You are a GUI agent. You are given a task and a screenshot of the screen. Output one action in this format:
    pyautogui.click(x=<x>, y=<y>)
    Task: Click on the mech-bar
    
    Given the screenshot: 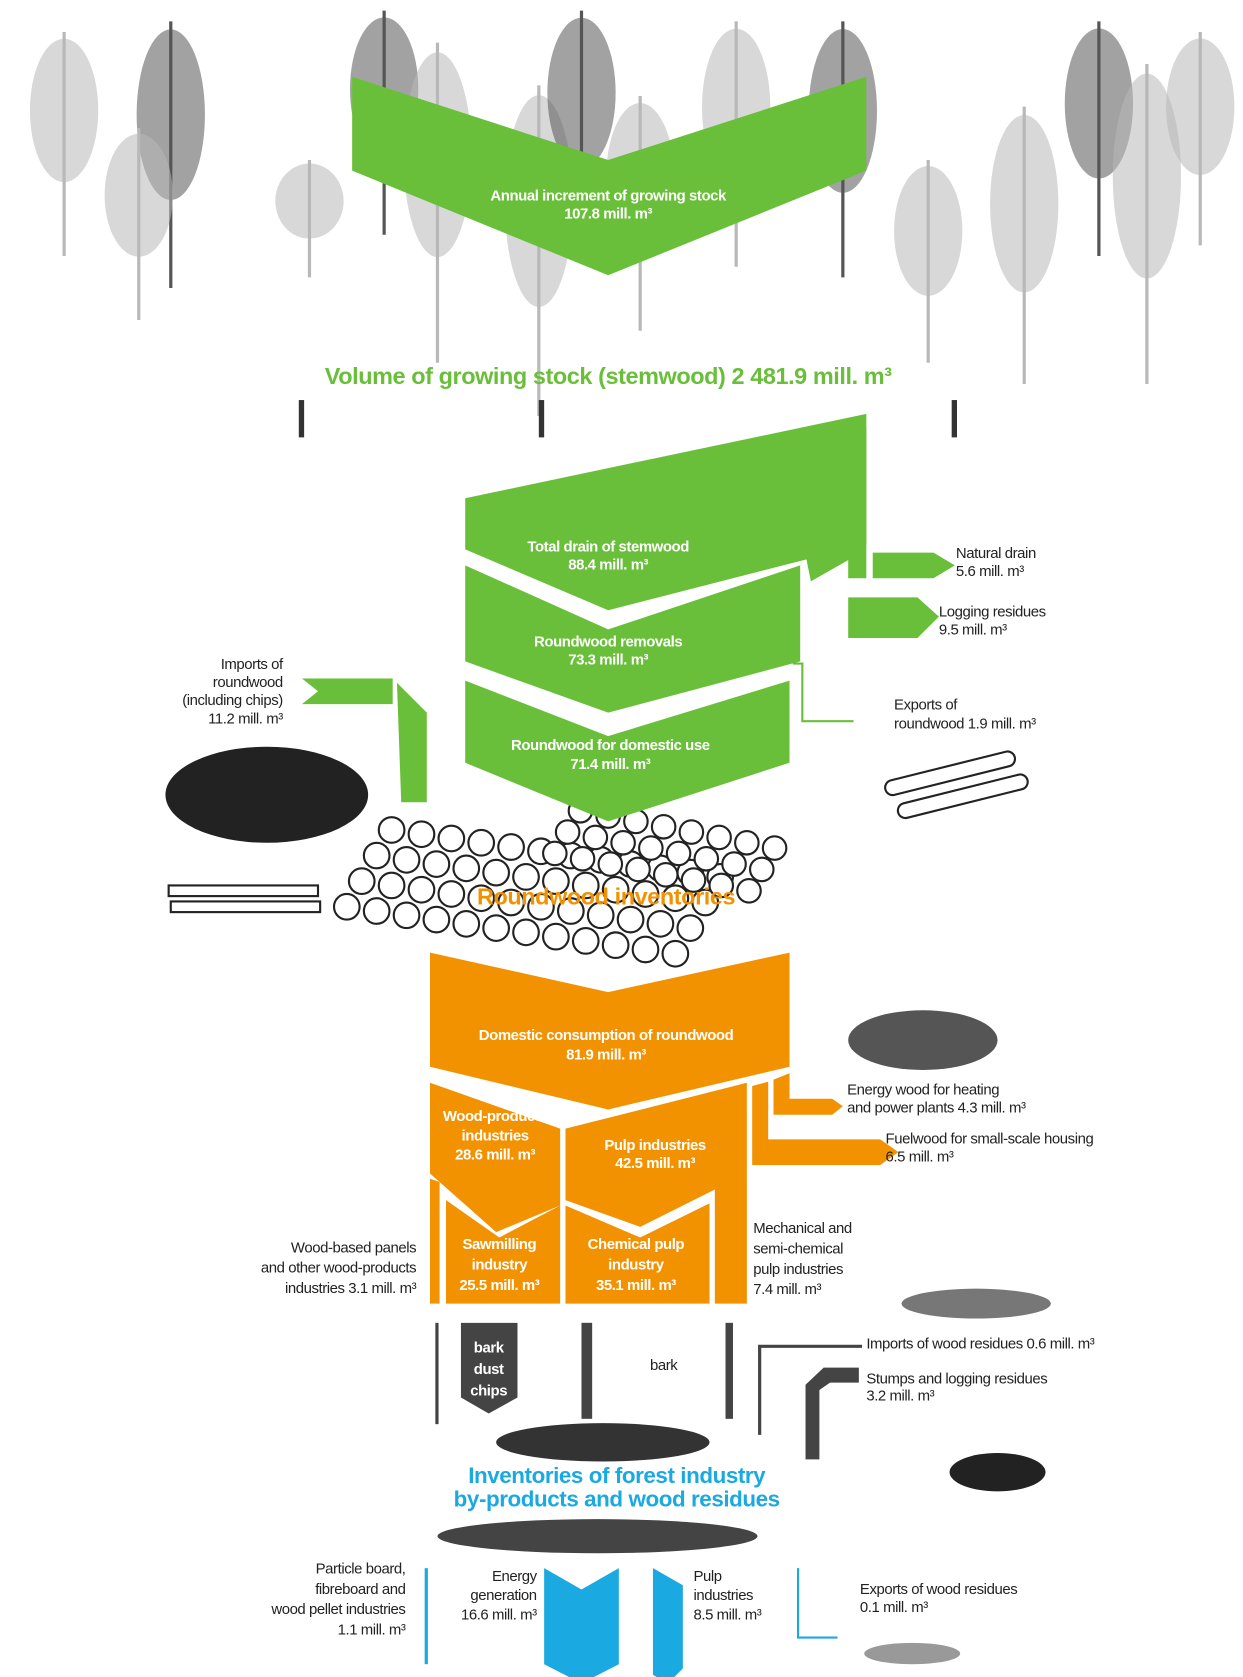 What is the action you would take?
    pyautogui.click(x=729, y=1370)
    